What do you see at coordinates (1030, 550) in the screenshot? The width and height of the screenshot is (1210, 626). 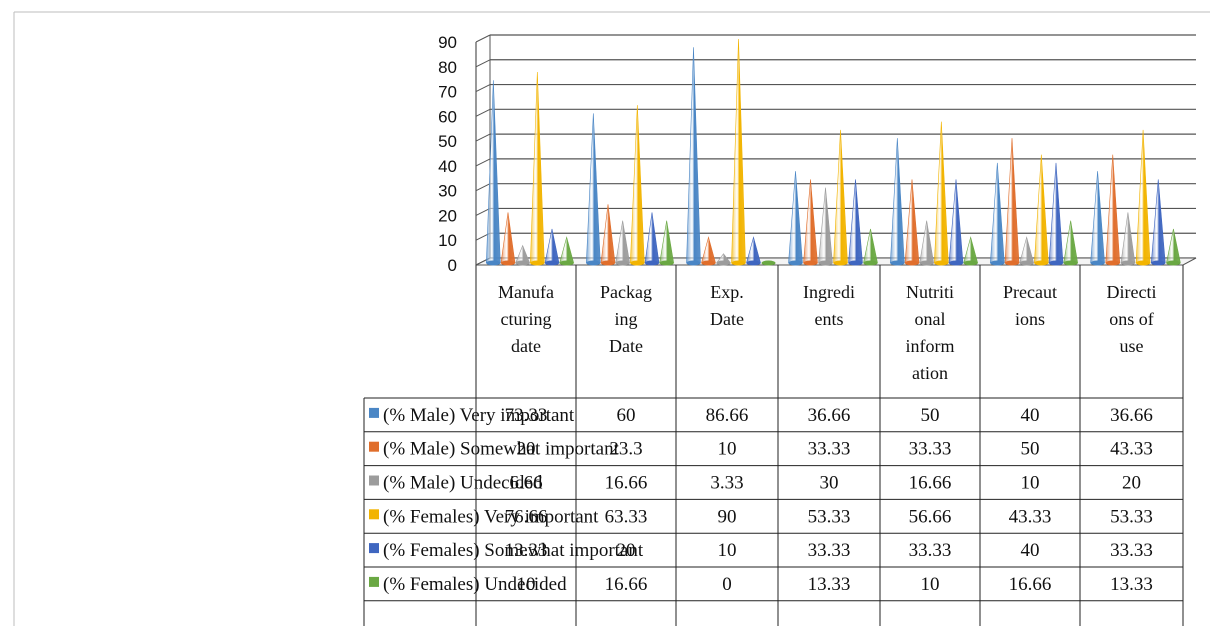 I see `table-cell-value: 40` at bounding box center [1030, 550].